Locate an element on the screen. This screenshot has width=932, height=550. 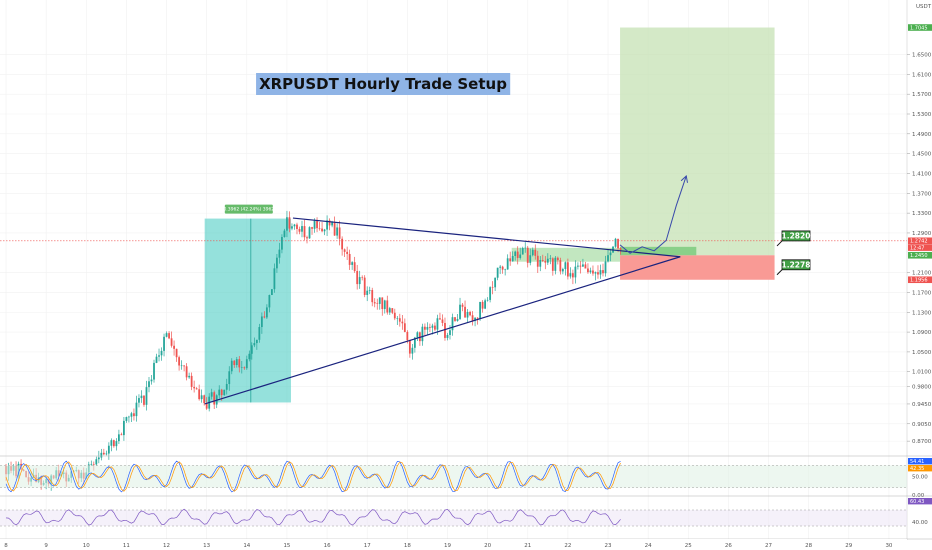
rsi-pane: 40.00 60.43 is located at coordinates (466, 512).